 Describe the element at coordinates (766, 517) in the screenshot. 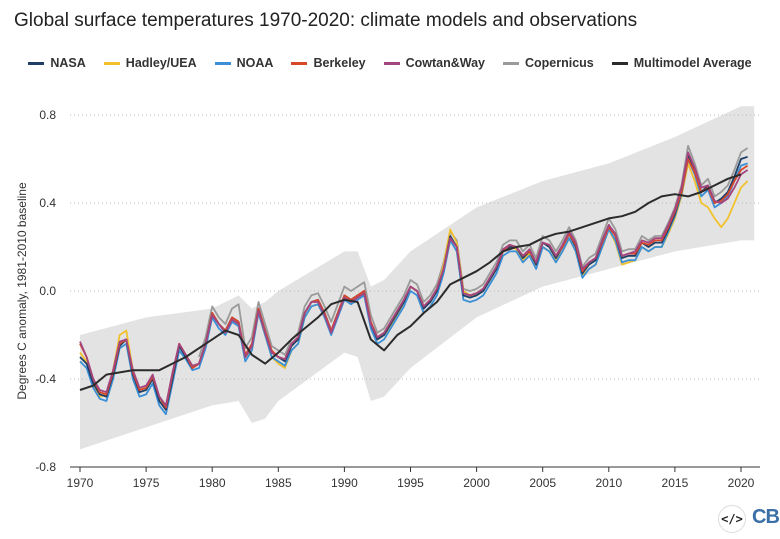

I see `carbon-brief-logo: CB` at that location.